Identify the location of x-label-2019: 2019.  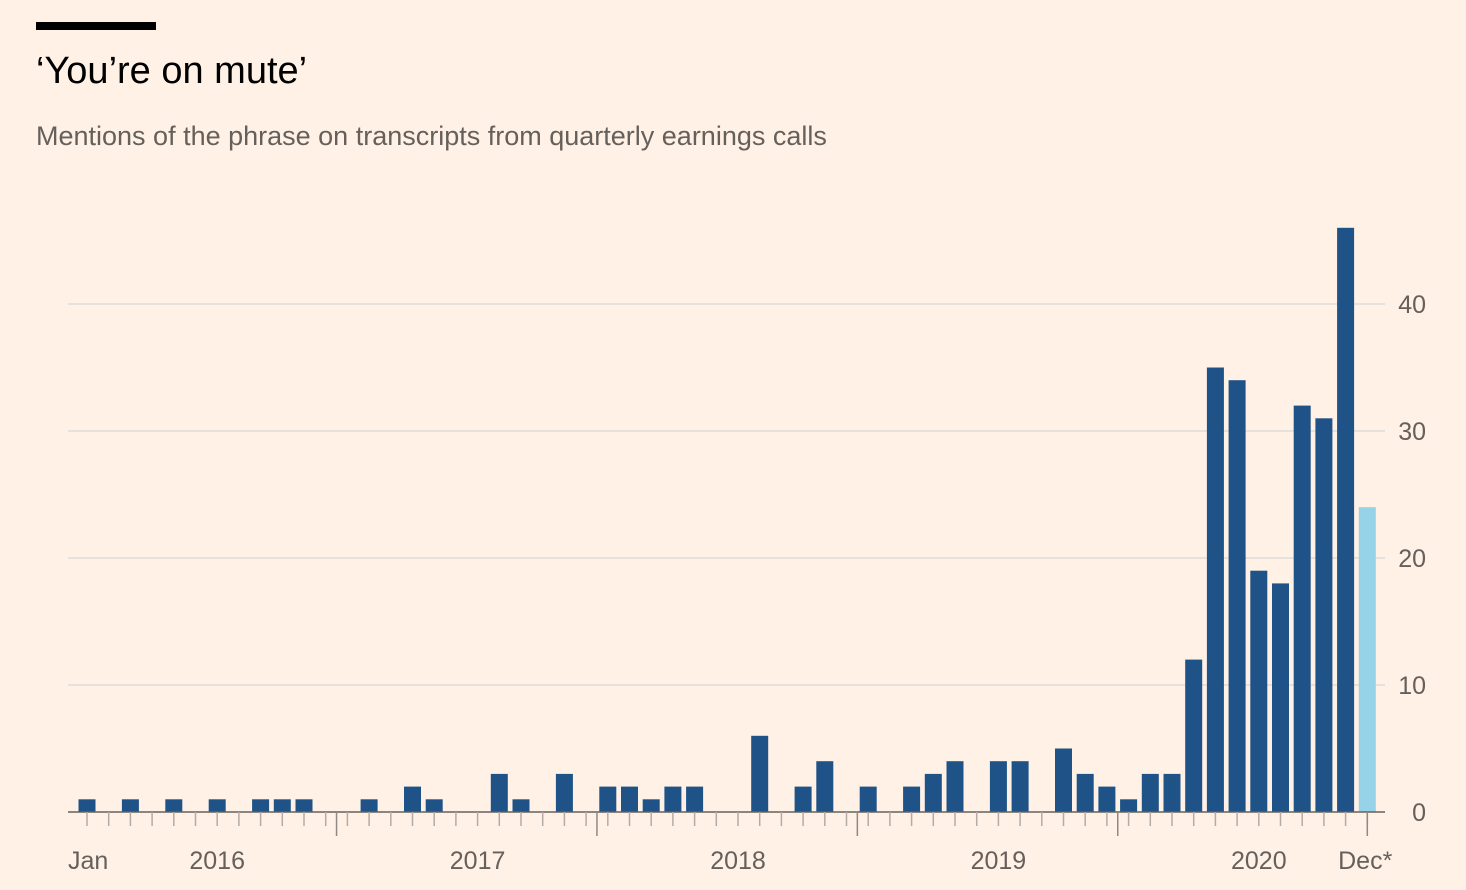
(999, 861).